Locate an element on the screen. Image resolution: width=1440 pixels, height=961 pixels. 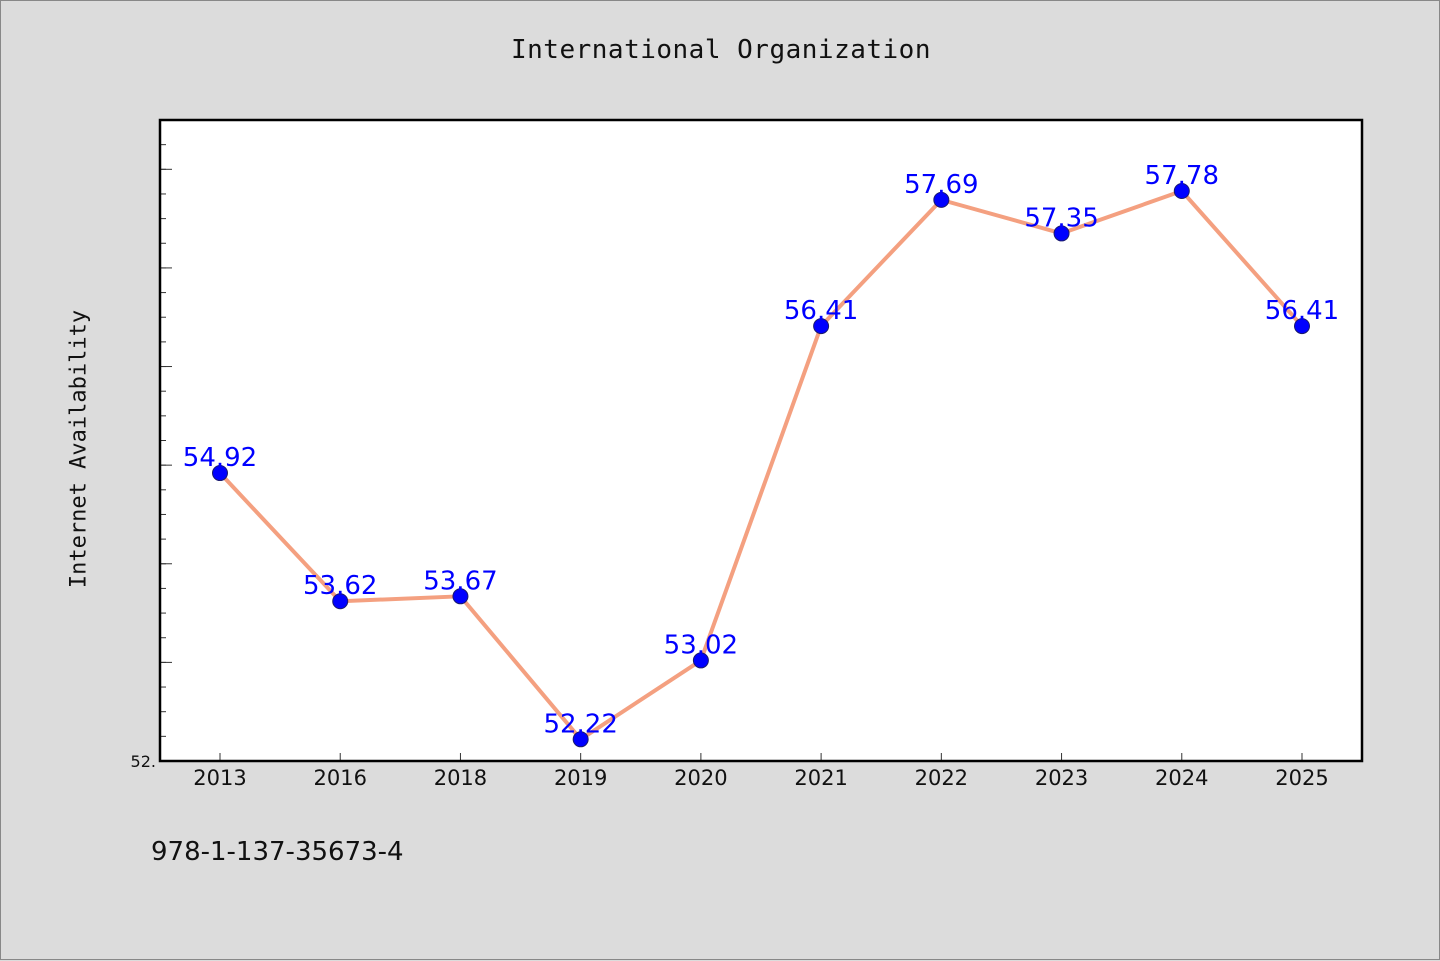
x-tick-label: 2023 is located at coordinates (1061, 778).